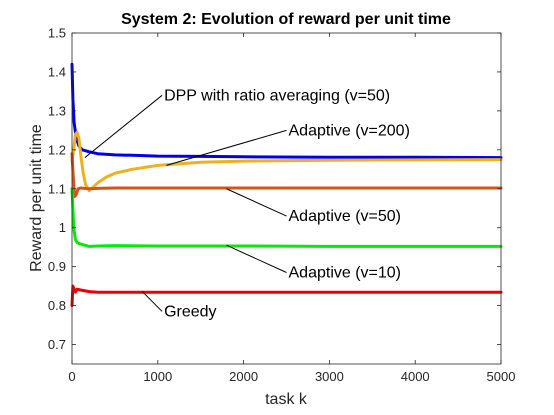 The height and width of the screenshot is (415, 554). I want to click on y-tick-label: 0.7, so click(57, 344).